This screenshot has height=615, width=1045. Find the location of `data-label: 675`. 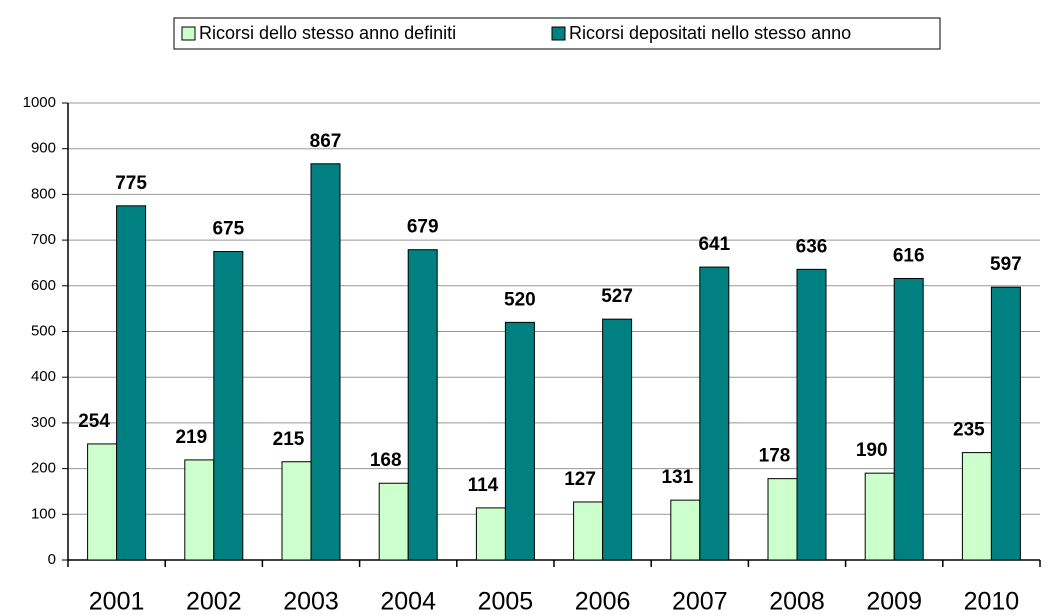

data-label: 675 is located at coordinates (228, 229).